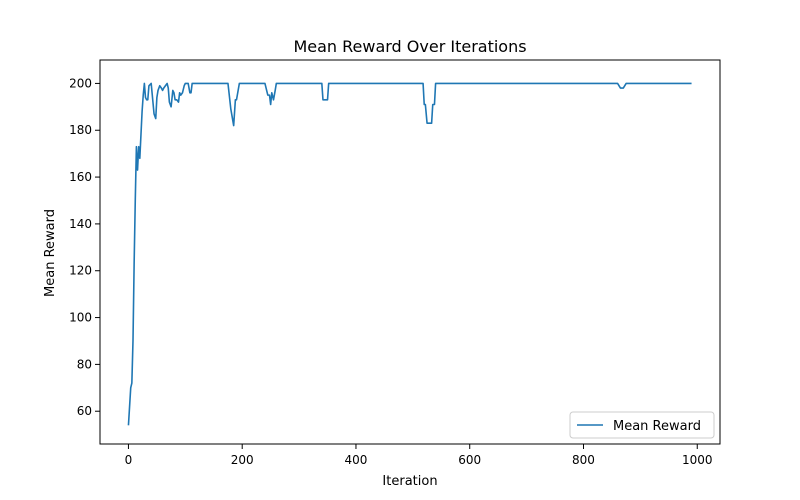 The image size is (800, 500). Describe the element at coordinates (84, 247) in the screenshot. I see `y-axis: 60 80 100 120 140 160 180 200` at that location.